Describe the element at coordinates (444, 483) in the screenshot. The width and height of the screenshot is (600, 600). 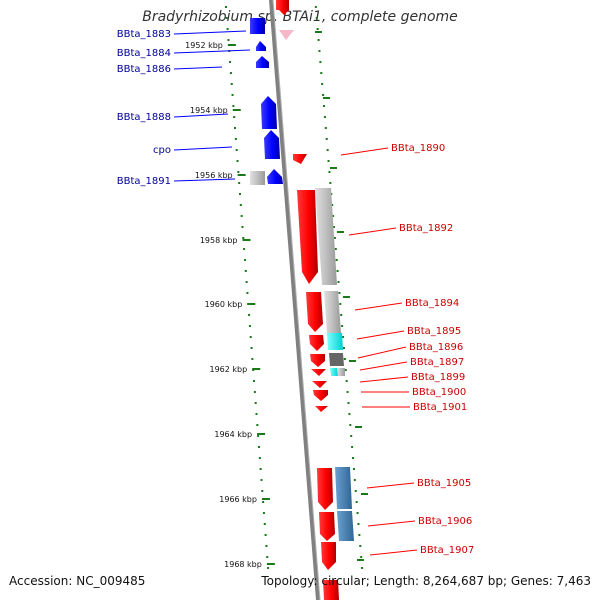
I see `forward-gene-label: BBta_1905` at that location.